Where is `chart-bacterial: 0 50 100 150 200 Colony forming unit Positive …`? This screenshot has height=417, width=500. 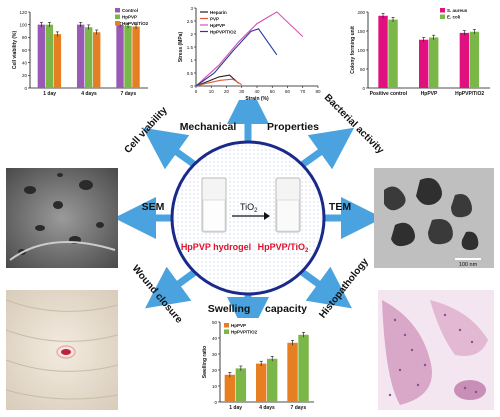 chart-bacterial: 0 50 100 150 200 Colony forming unit Positive … is located at coordinates (419, 55).